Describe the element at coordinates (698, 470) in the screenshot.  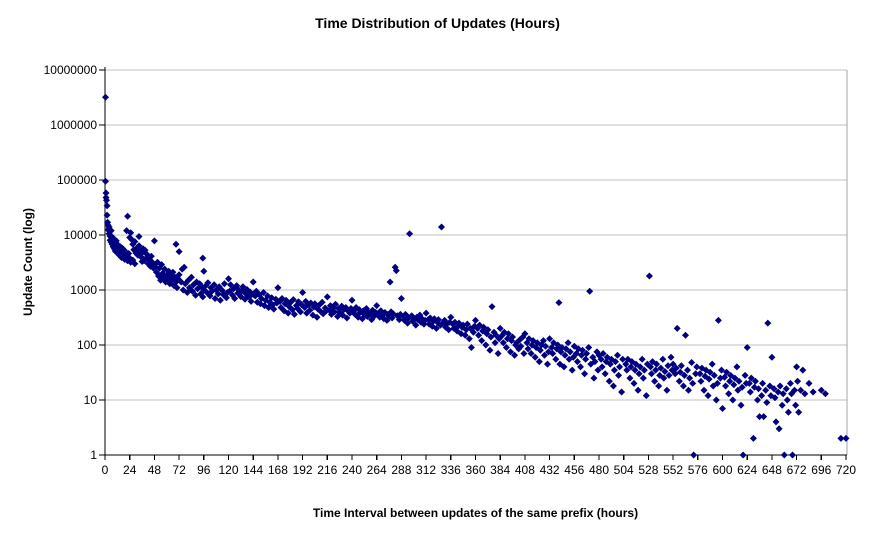
I see `x-tick-label: 576` at that location.